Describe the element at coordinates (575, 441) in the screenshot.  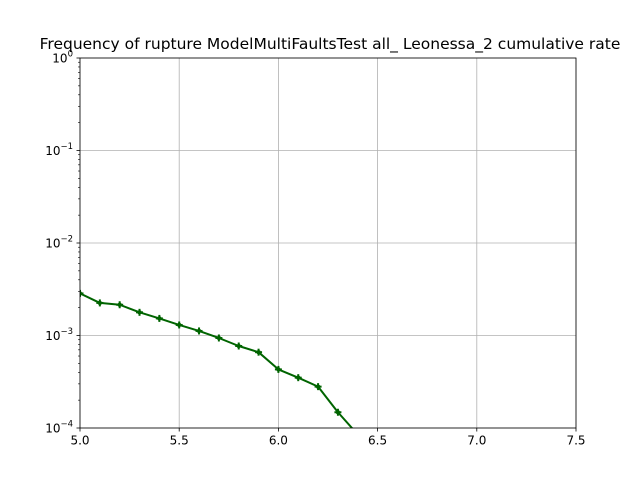
I see `x-tick-label: 7.5` at that location.